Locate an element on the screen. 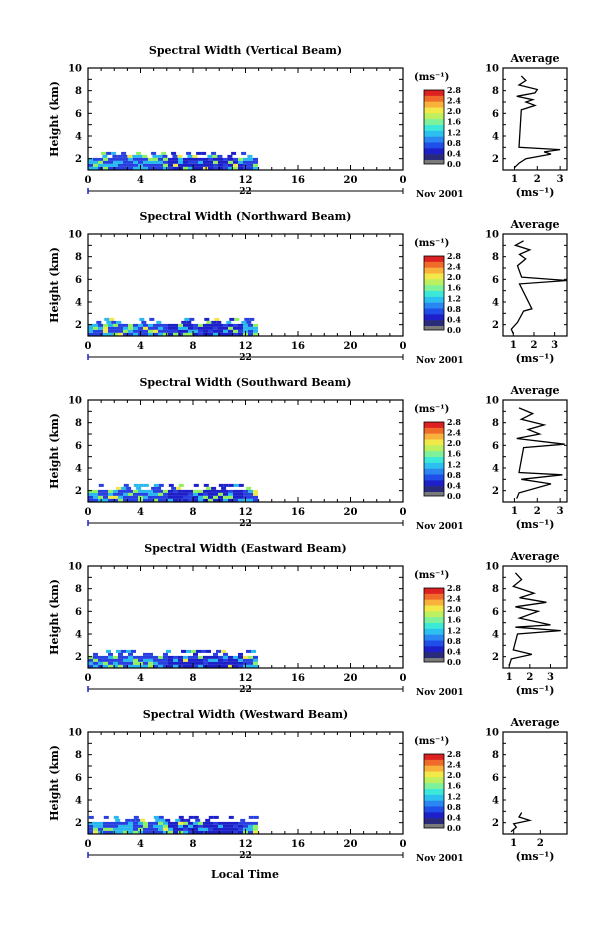  date-label: Nov 2001 is located at coordinates (440, 361).